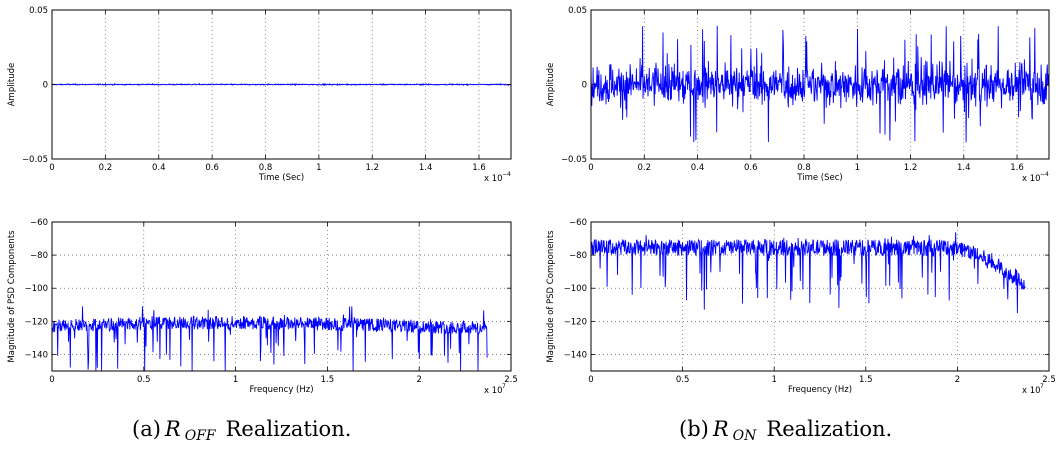  What do you see at coordinates (829, 429) in the screenshot?
I see `caption-b-suffix: Realization.` at bounding box center [829, 429].